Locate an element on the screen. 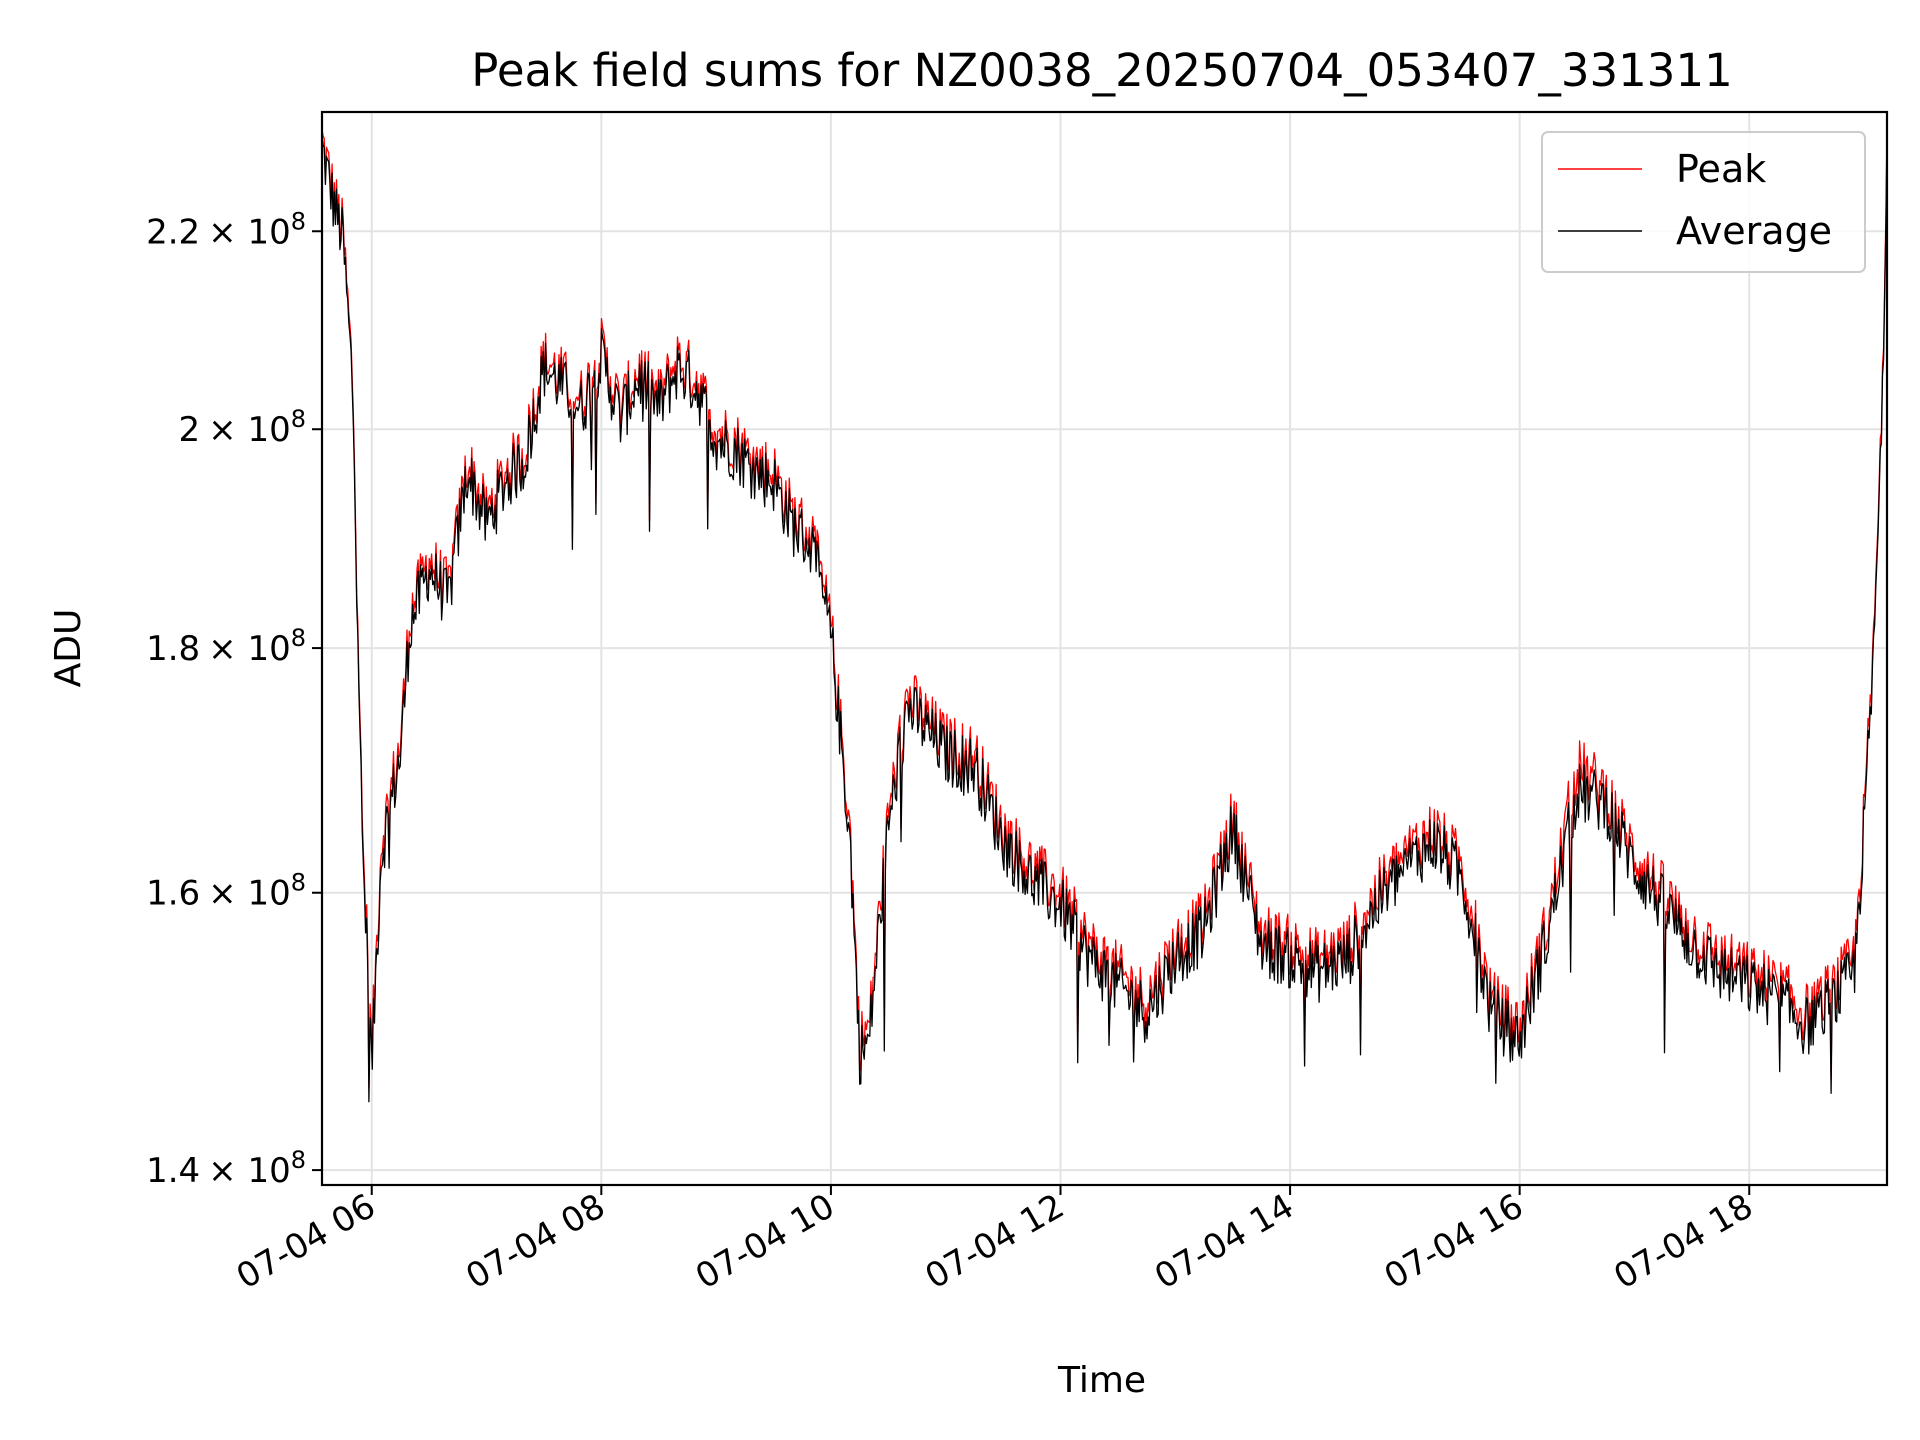 The width and height of the screenshot is (1920, 1440). y-tick-mantissa: 2 is located at coordinates (190, 430).